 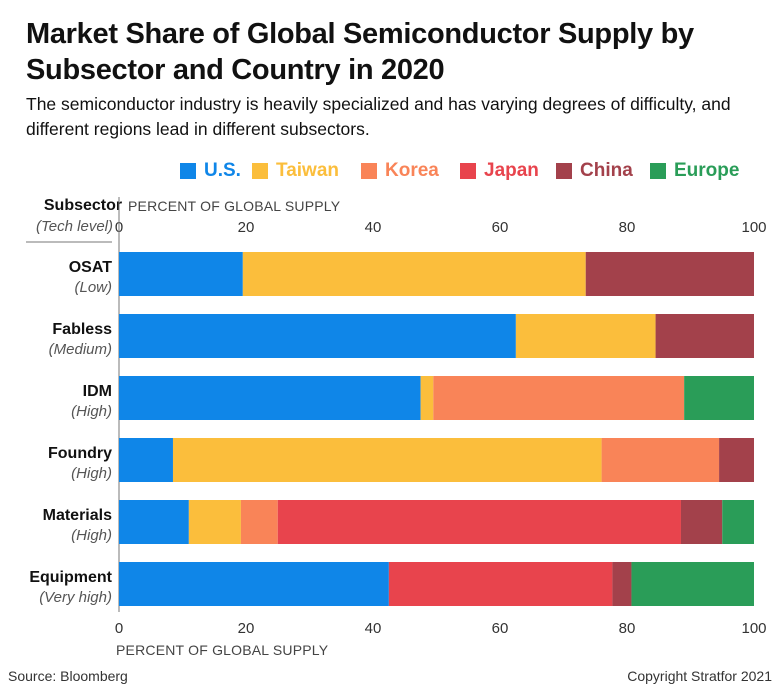 I want to click on bar-foundry-china, so click(x=736, y=460).